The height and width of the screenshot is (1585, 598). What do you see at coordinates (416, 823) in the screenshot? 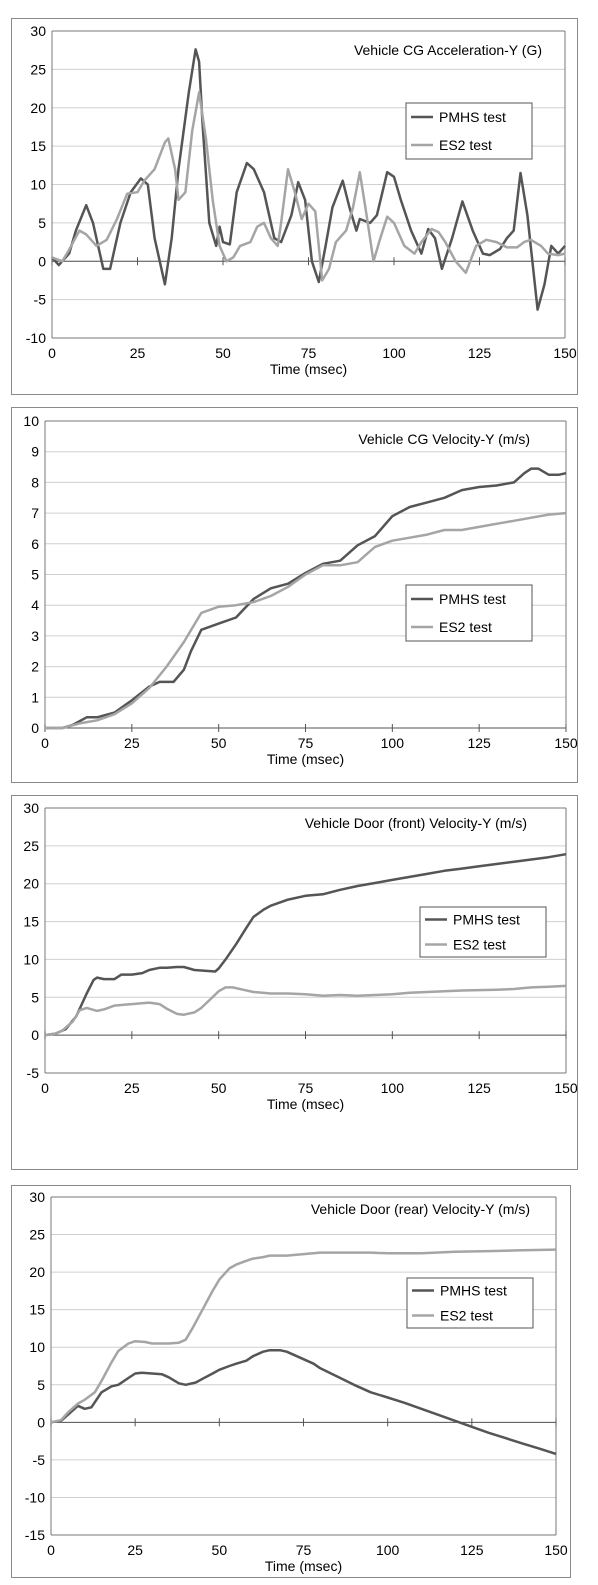
I see `chart-title: Vehicle Door (front) Velocity-Y (m/s)` at bounding box center [416, 823].